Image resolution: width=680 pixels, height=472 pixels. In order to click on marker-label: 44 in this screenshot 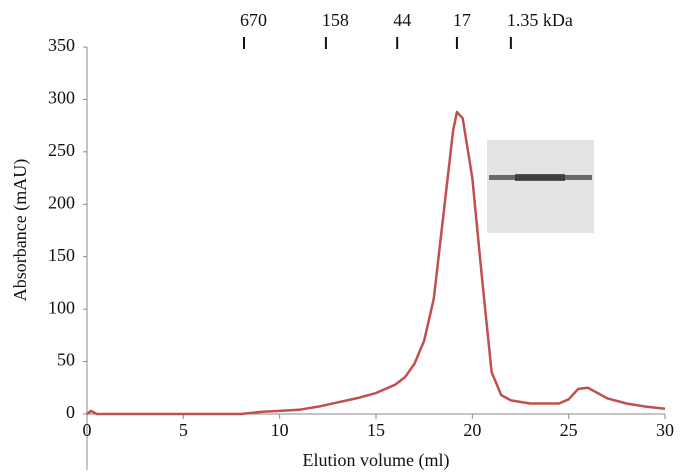, I will do `click(402, 20)`.